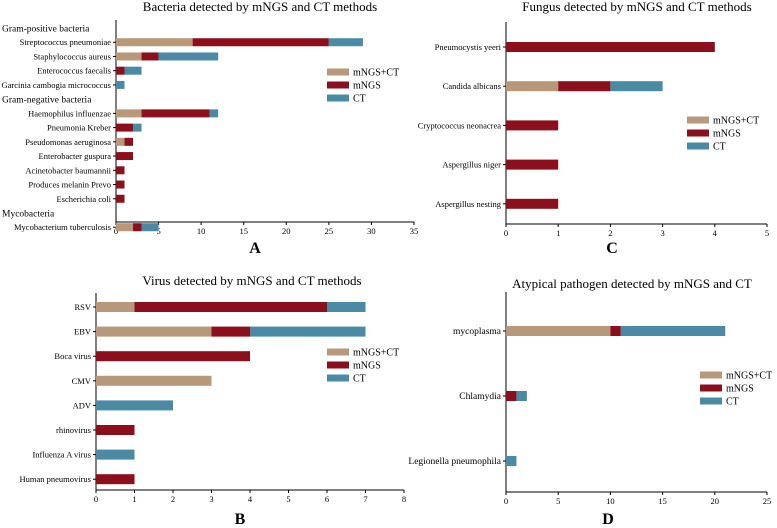  Describe the element at coordinates (69, 185) in the screenshot. I see `category-label: Produces melanin Prevo` at that location.